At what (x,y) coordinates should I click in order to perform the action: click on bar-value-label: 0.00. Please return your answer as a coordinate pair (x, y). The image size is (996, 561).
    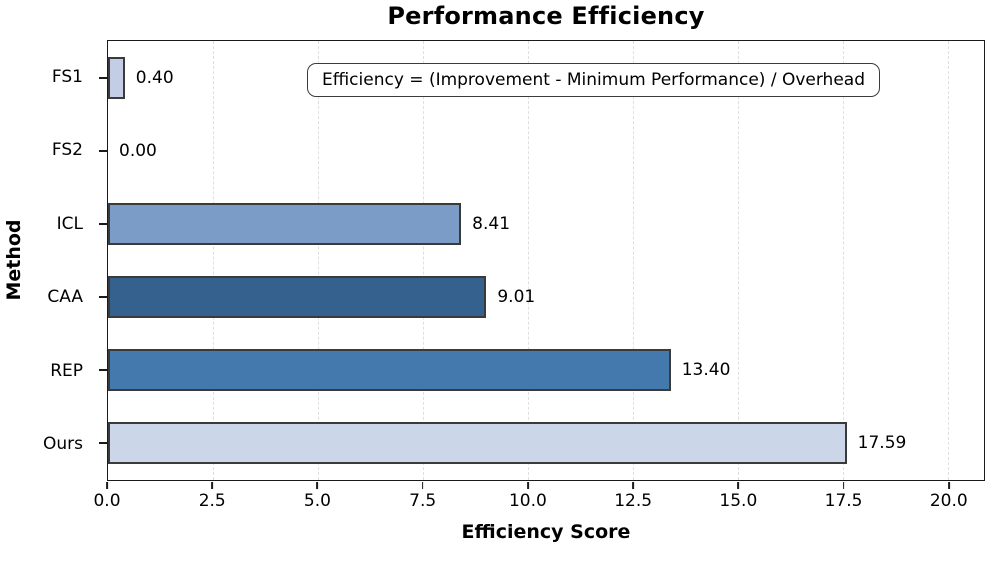
    Looking at the image, I should click on (138, 150).